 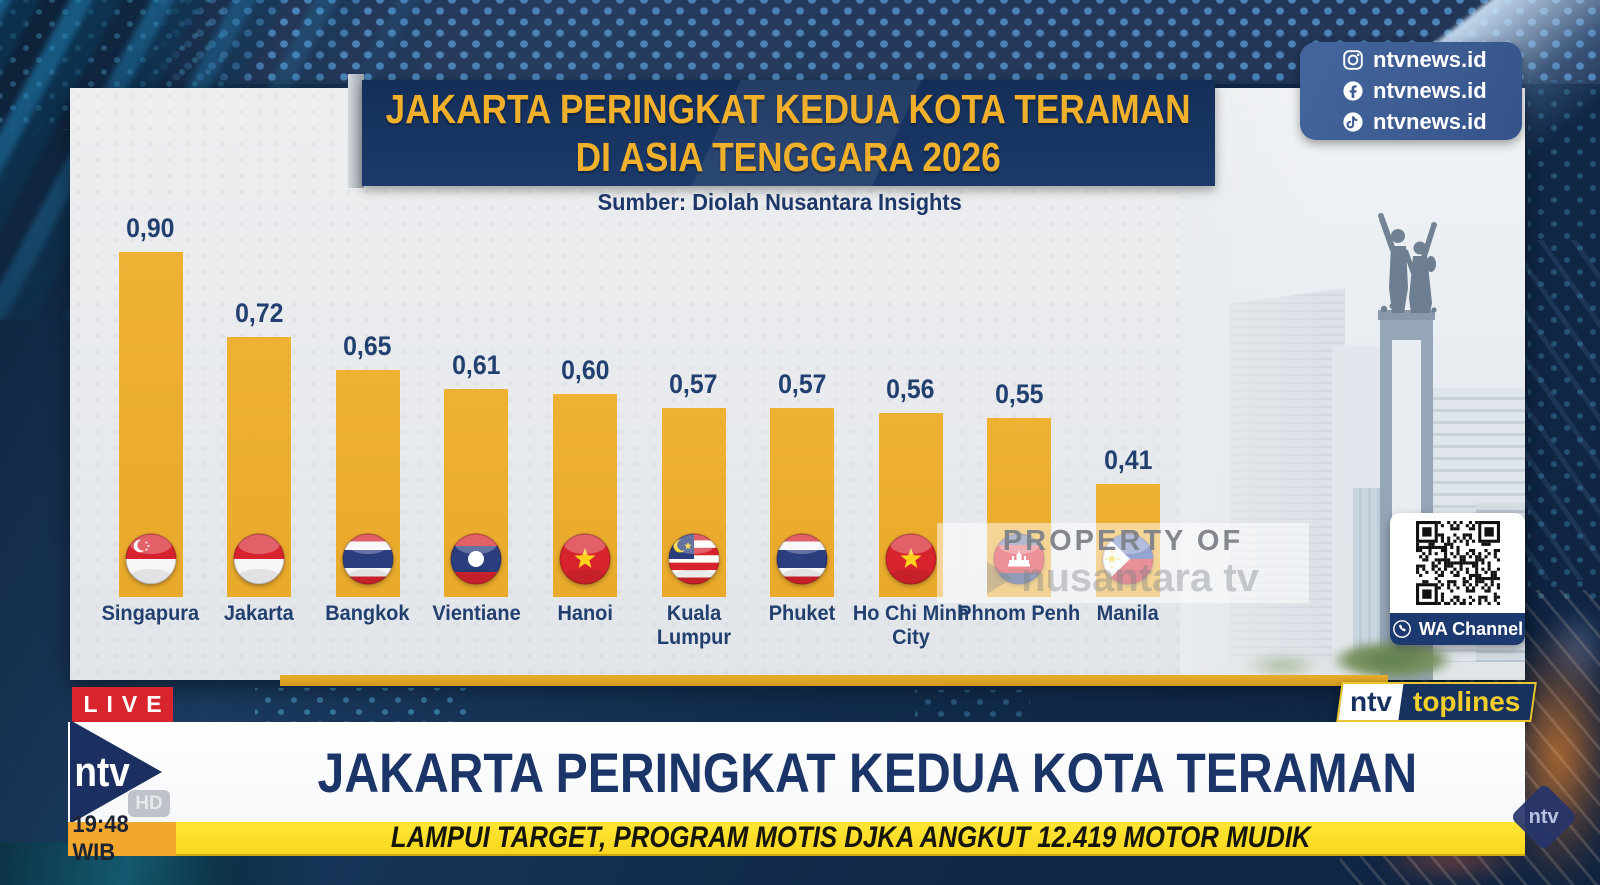 What do you see at coordinates (122, 704) in the screenshot?
I see `live-badge: LIVE` at bounding box center [122, 704].